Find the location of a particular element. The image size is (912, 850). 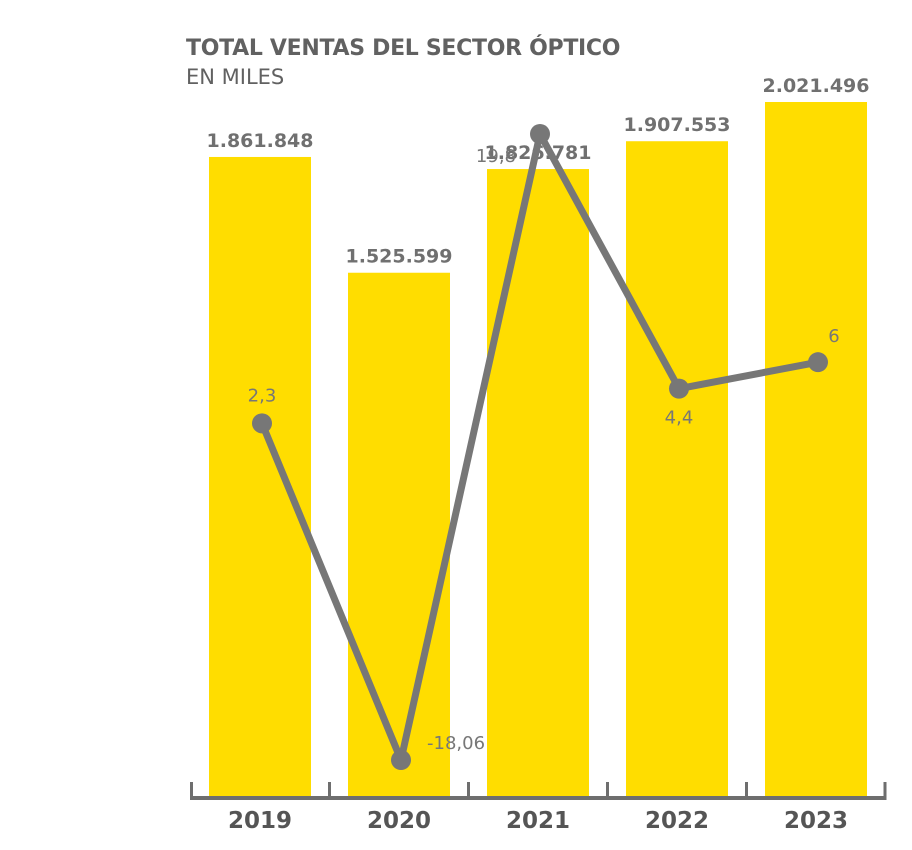

bar-2021 is located at coordinates (538, 483).